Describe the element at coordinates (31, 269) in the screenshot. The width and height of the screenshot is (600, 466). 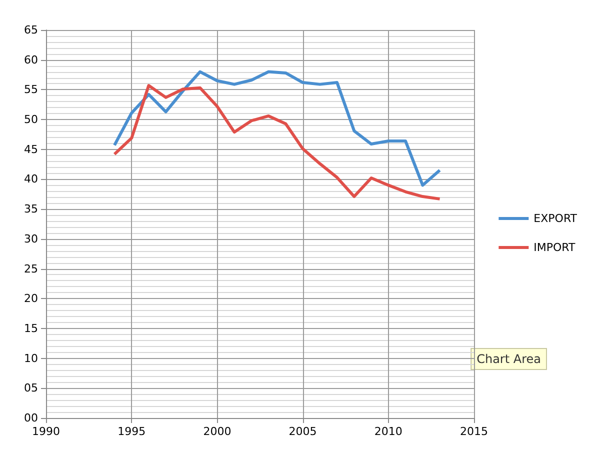
I see `y-tick-label: 25` at that location.